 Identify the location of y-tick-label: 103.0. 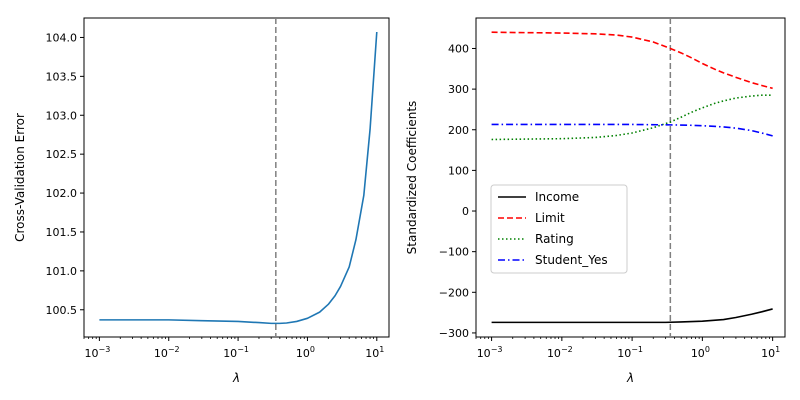
(62, 115).